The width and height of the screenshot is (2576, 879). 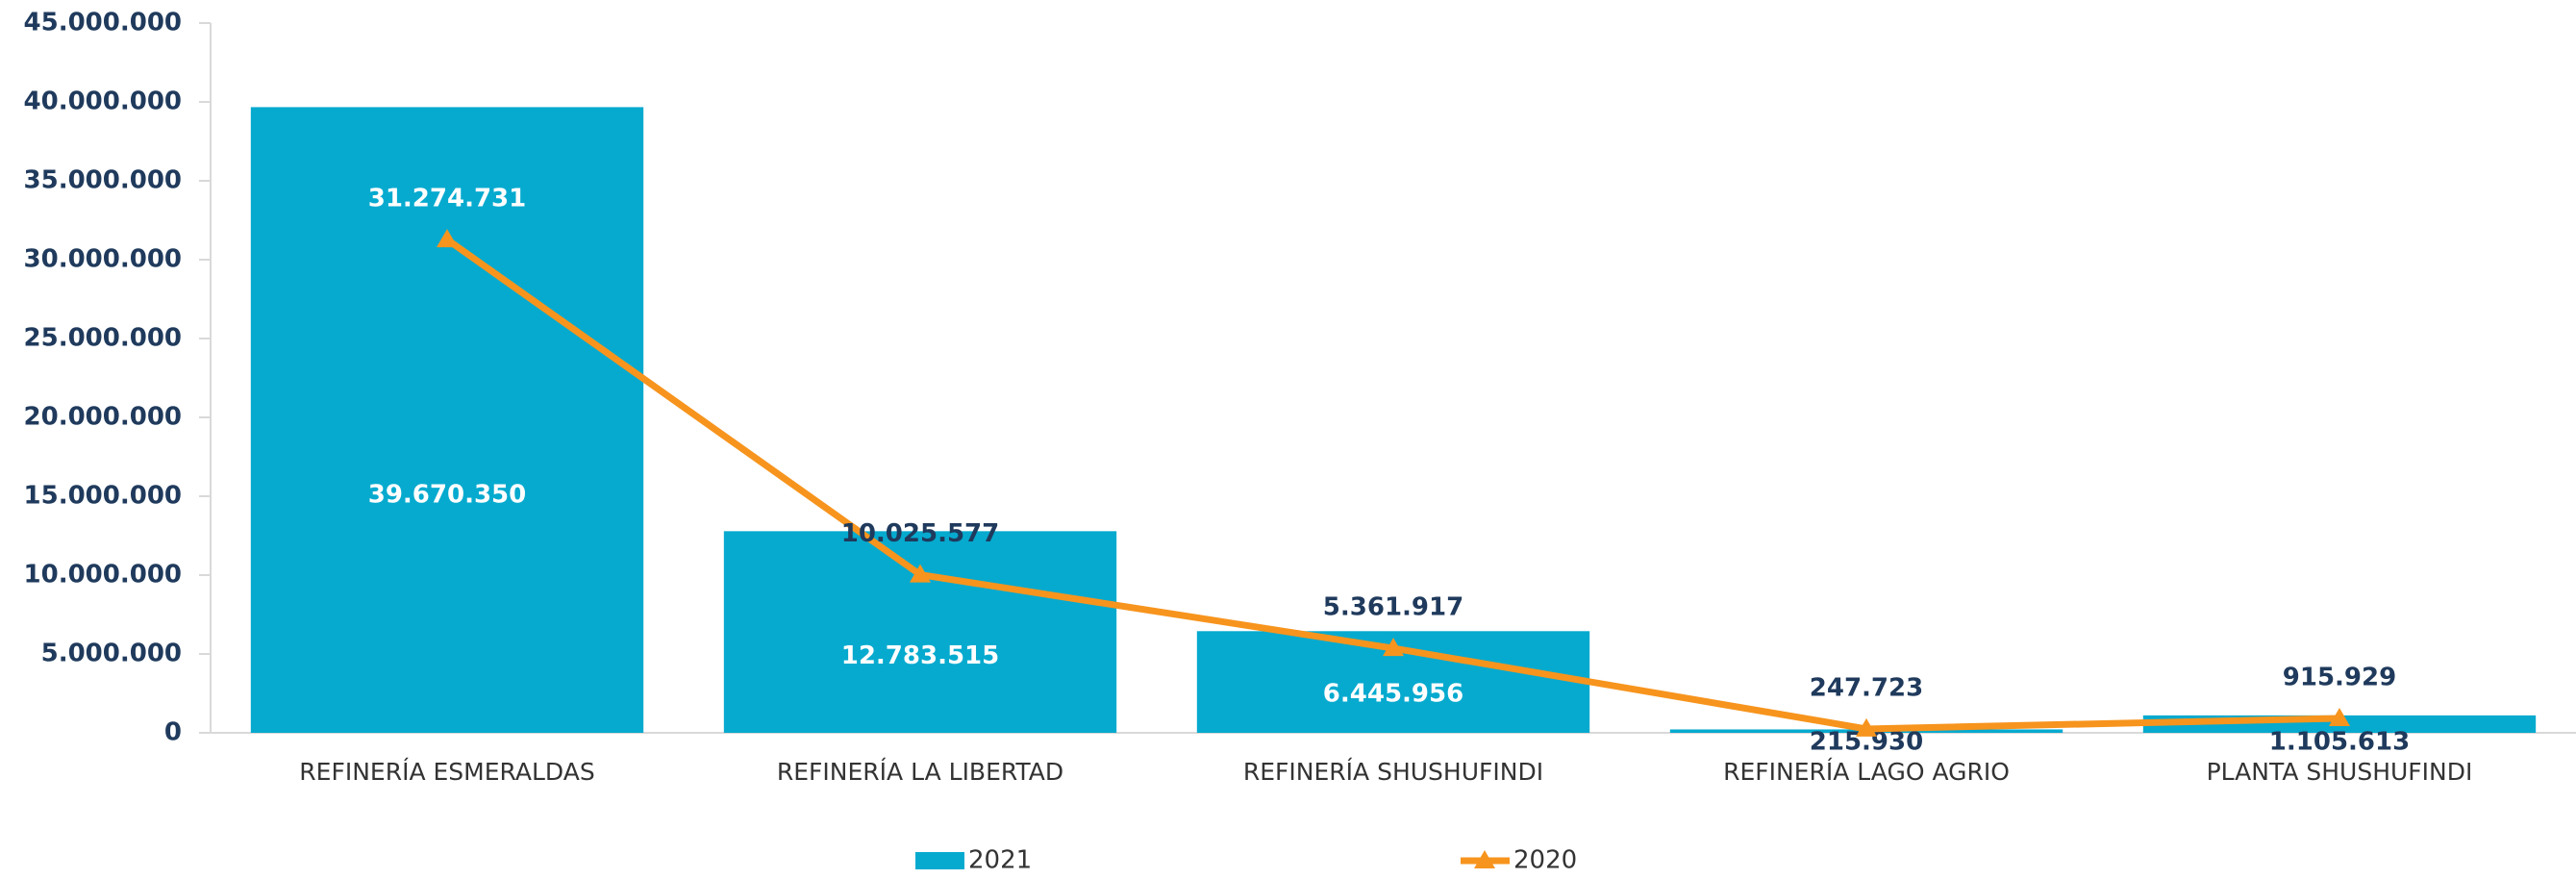 I want to click on y-tick-label: 30.000.000, so click(x=103, y=259).